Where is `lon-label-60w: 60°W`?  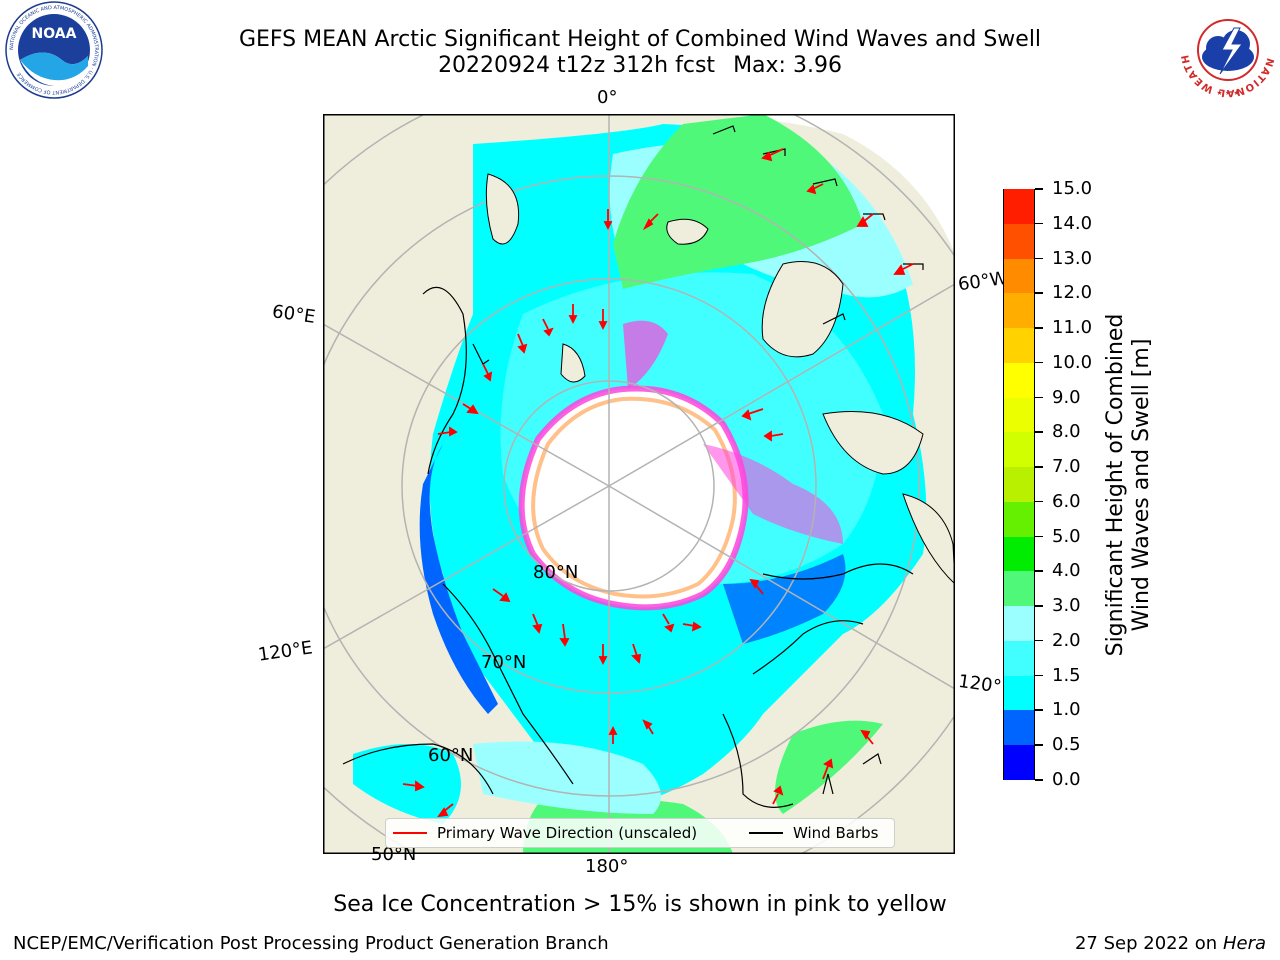
lon-label-60w: 60°W is located at coordinates (982, 281).